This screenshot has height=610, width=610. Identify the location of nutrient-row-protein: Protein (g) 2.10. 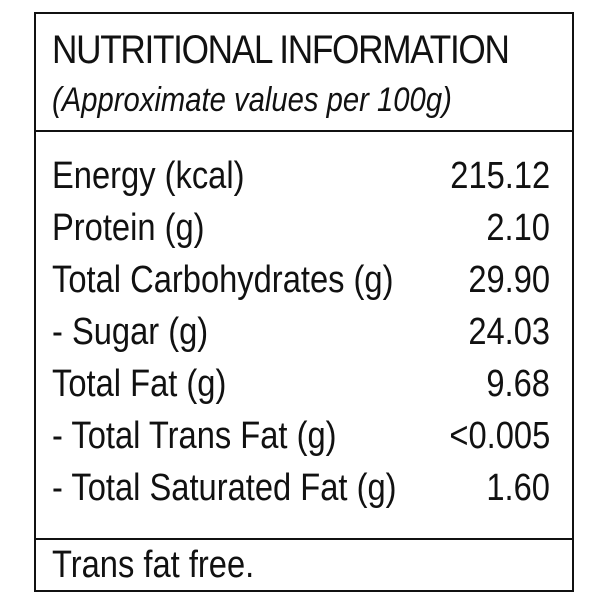
(304, 228).